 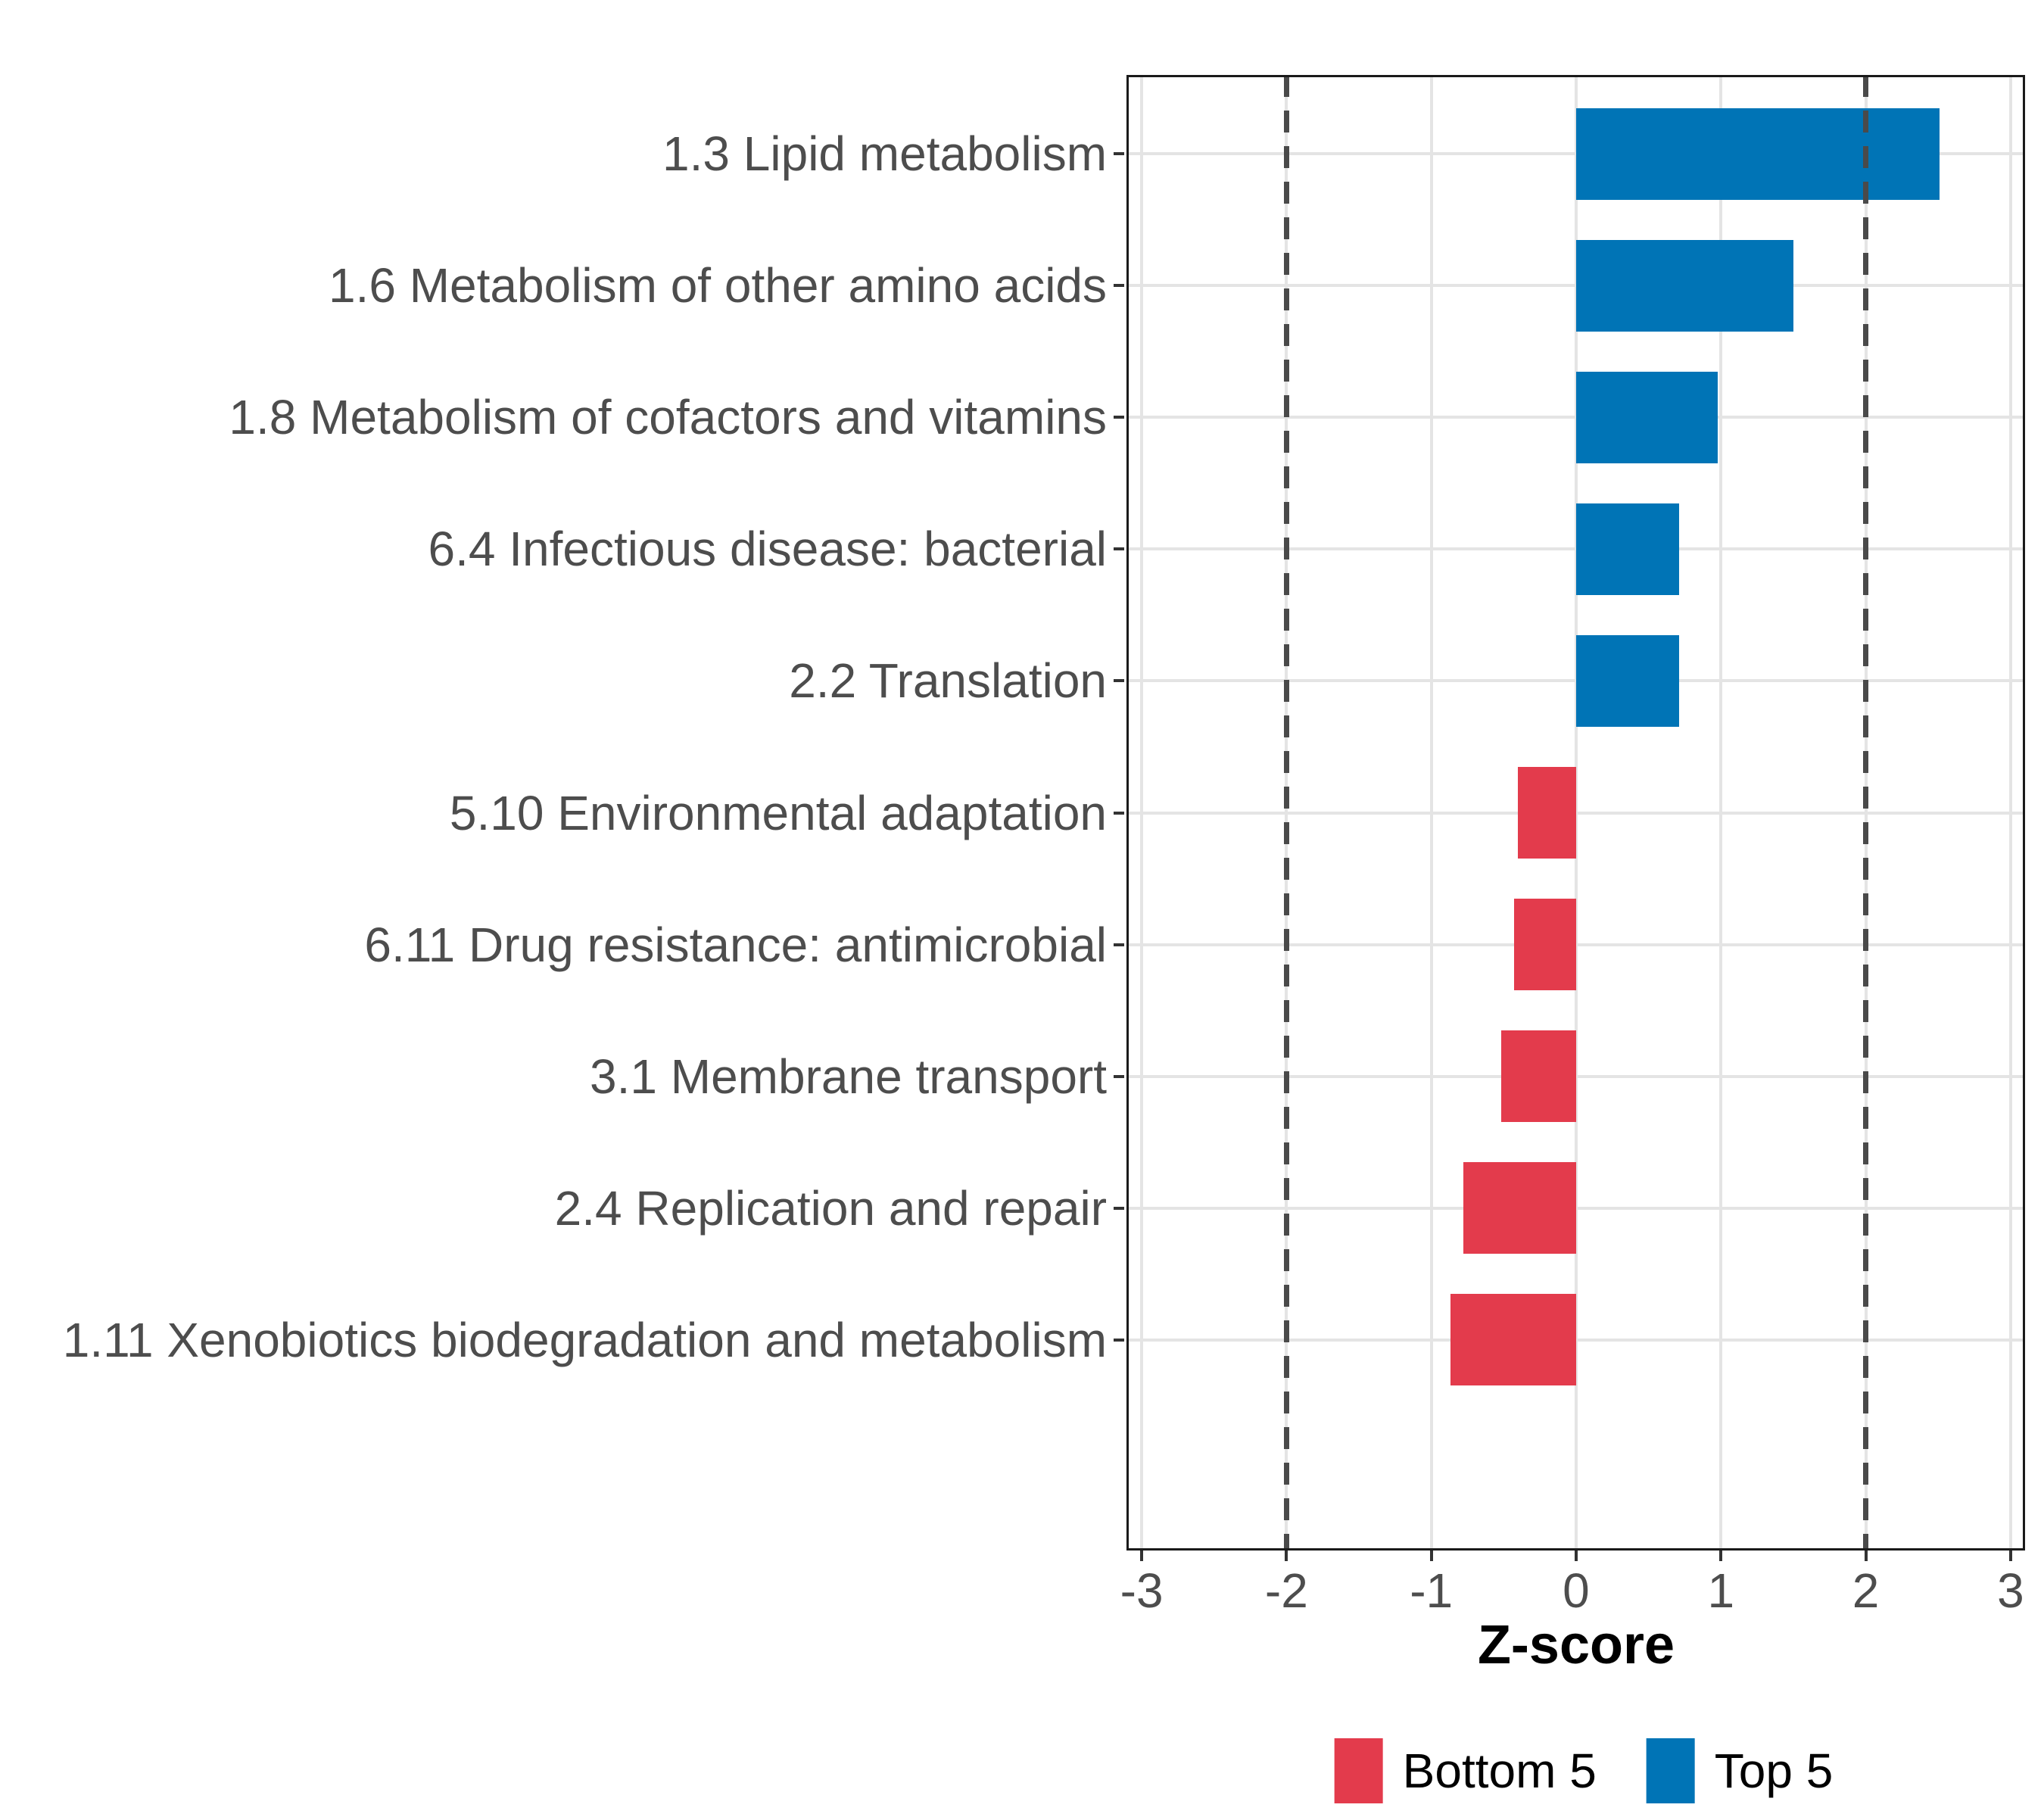 I want to click on y-category-label: 3.1 Membrane transport, so click(x=848, y=1076).